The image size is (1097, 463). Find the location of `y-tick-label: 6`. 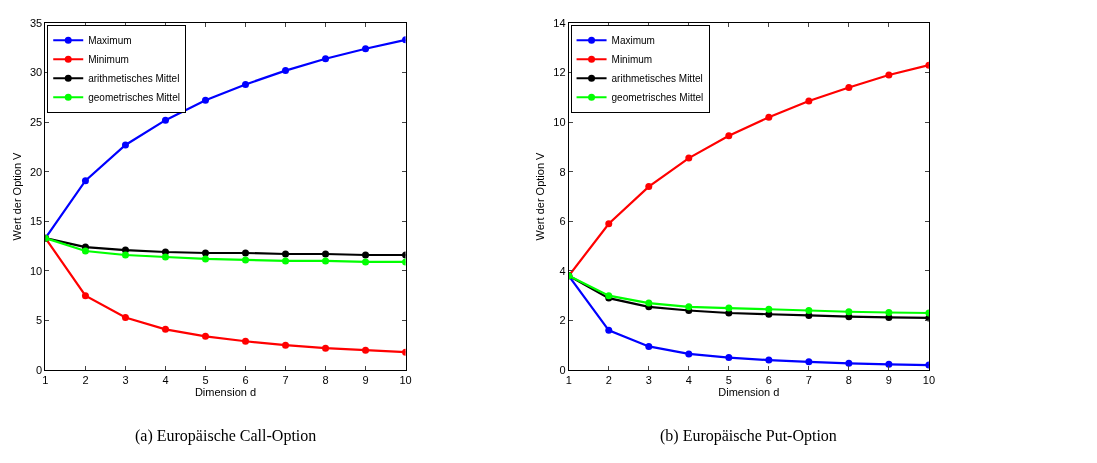

y-tick-label: 6 is located at coordinates (562, 221).